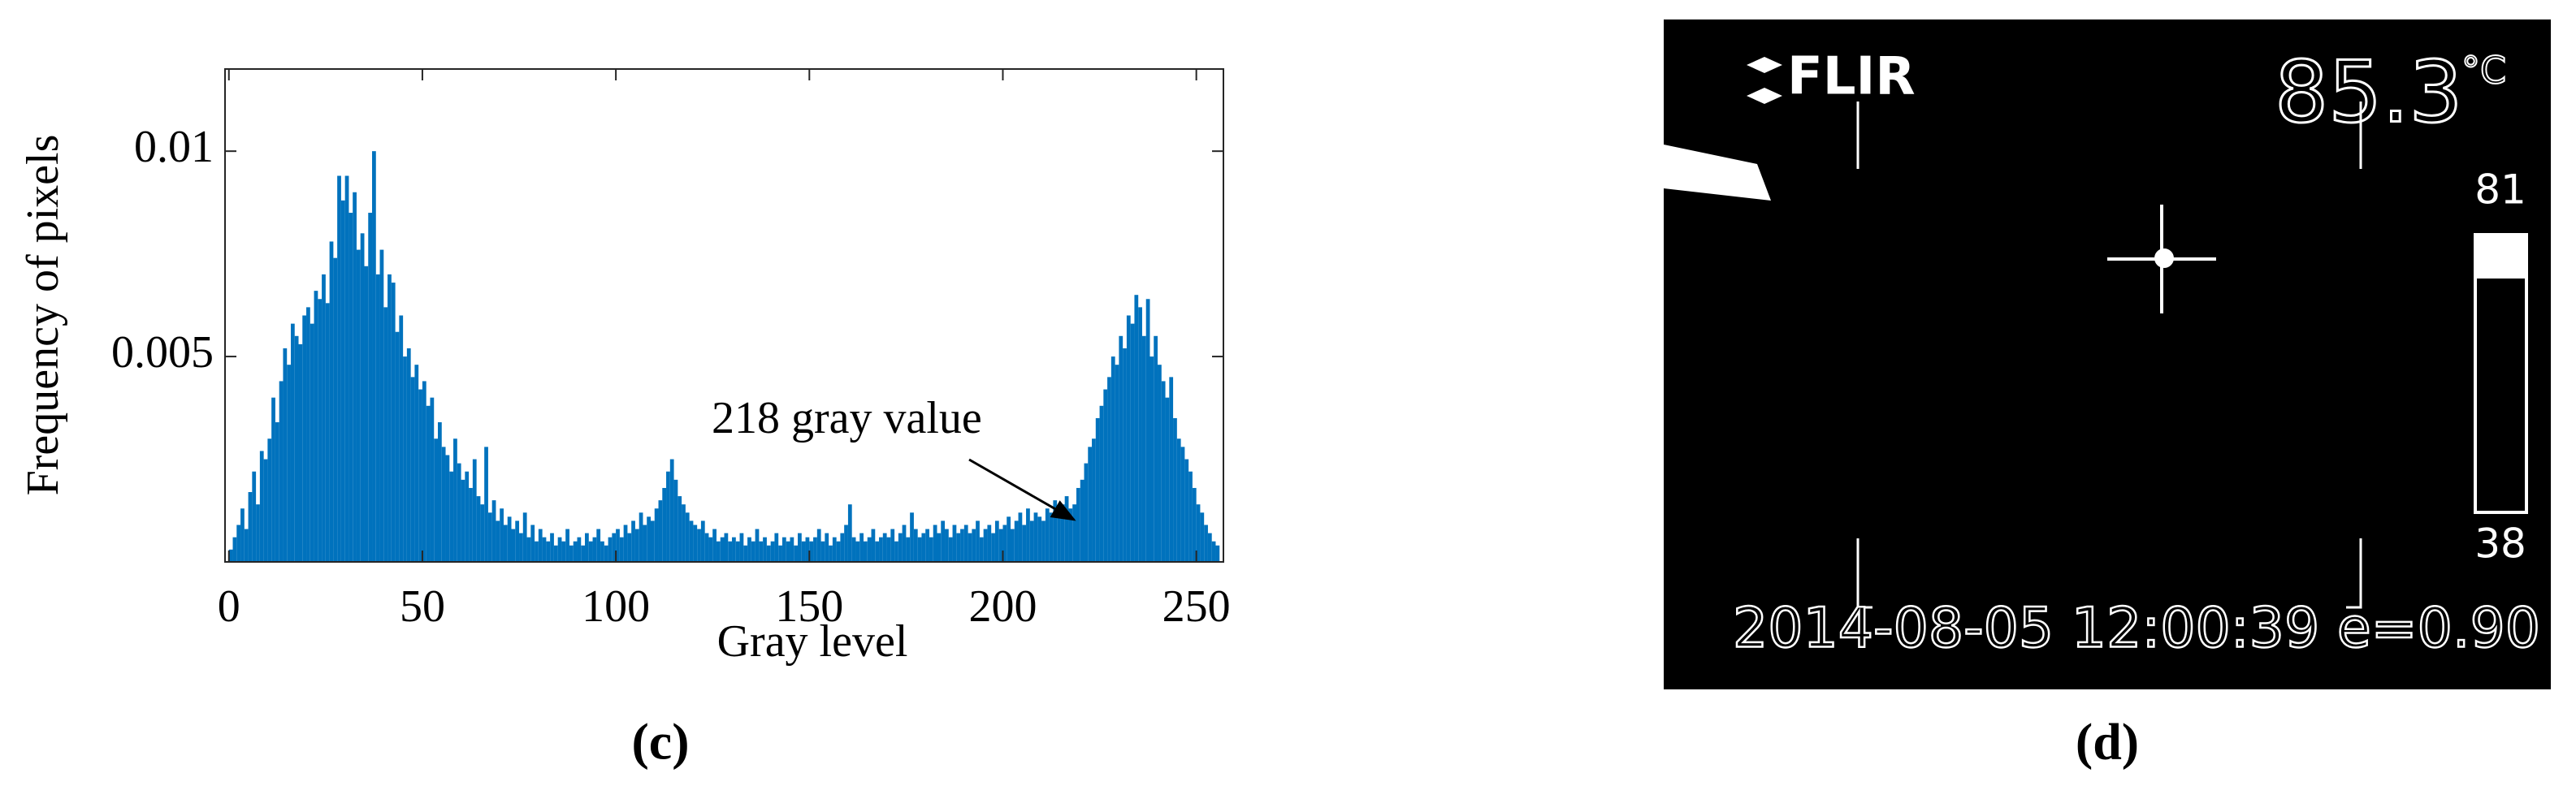 The image size is (2576, 799). What do you see at coordinates (174, 147) in the screenshot?
I see `y-tick-label: 0.01` at bounding box center [174, 147].